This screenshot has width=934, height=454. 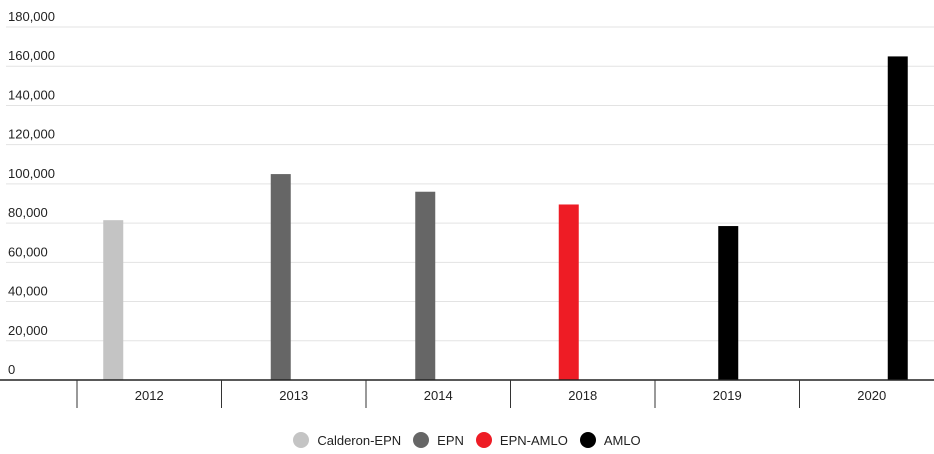 What do you see at coordinates (450, 440) in the screenshot?
I see `legend-label: EPN` at bounding box center [450, 440].